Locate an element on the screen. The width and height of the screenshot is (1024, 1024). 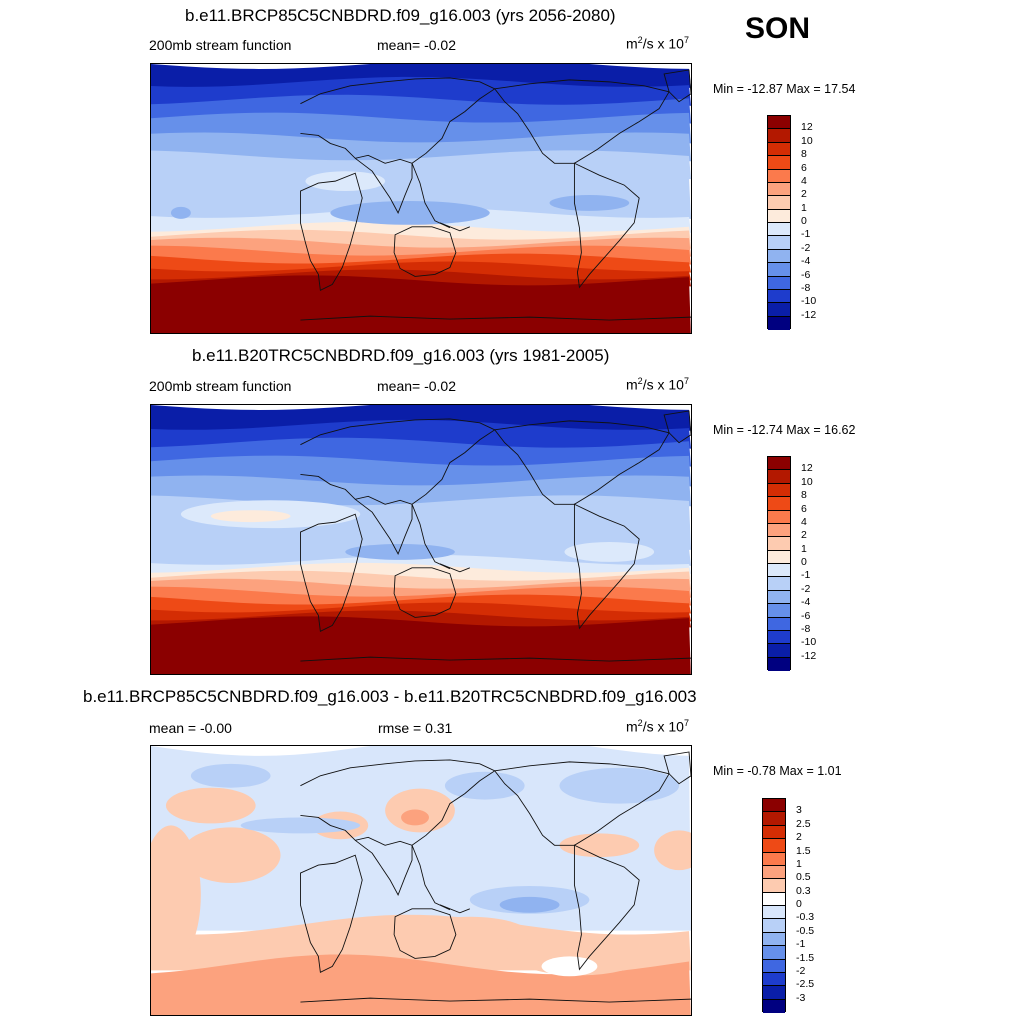
colorbar-label: 0.5 is located at coordinates (803, 877).